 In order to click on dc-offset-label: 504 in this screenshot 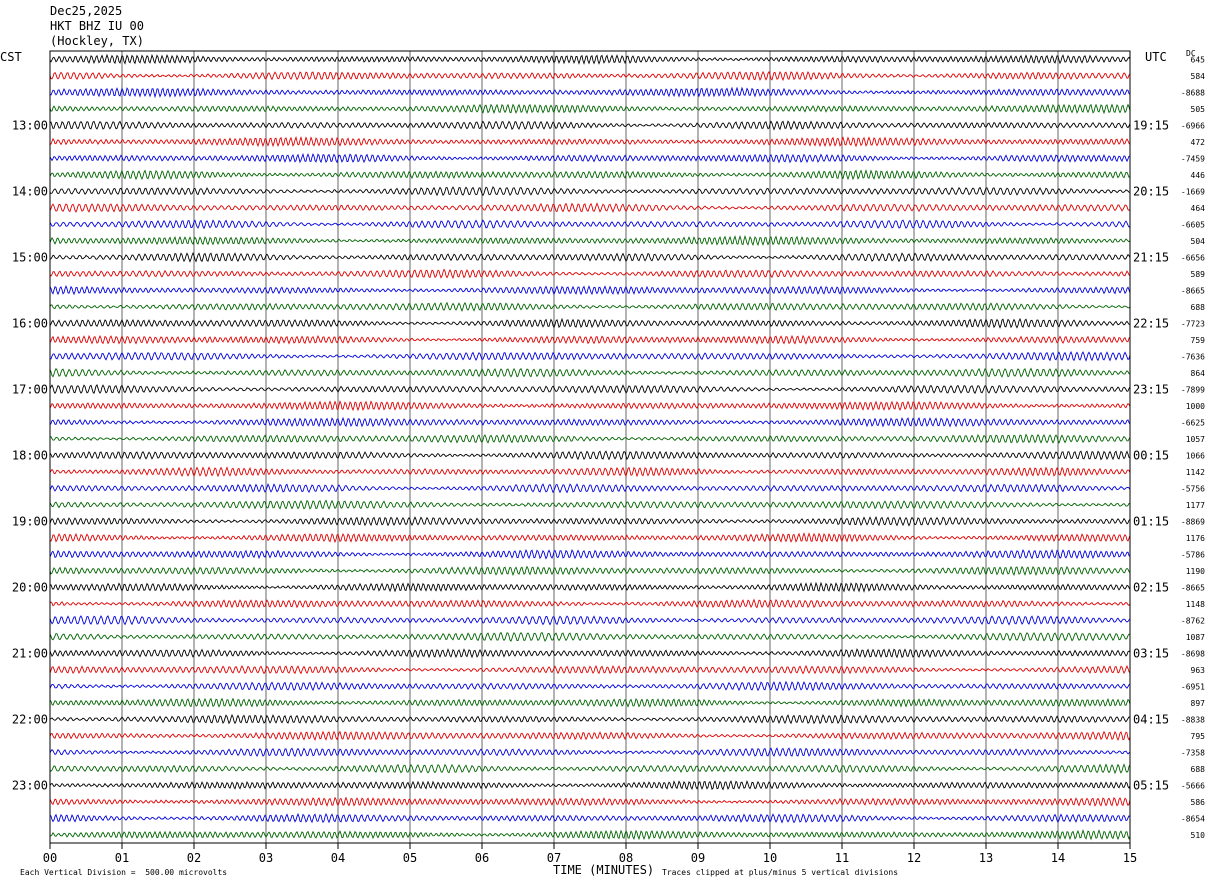, I will do `click(1198, 241)`.